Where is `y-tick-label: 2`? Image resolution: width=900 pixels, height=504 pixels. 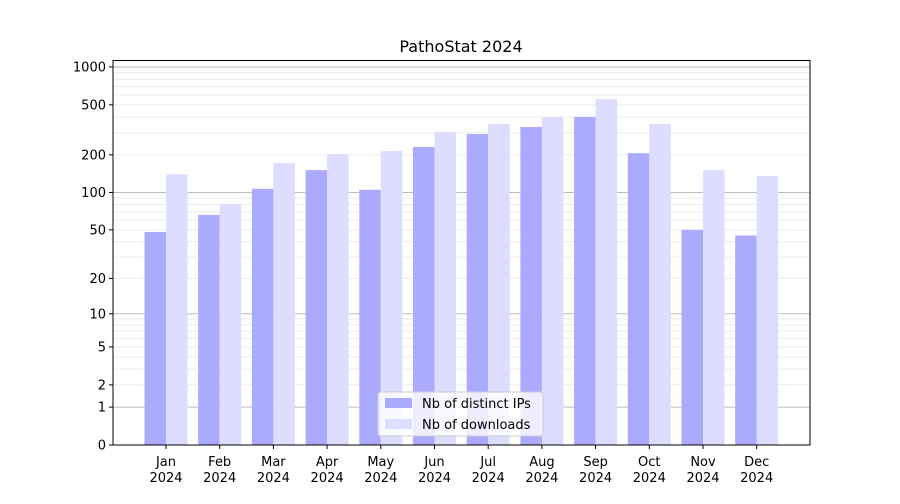 y-tick-label: 2 is located at coordinates (102, 385).